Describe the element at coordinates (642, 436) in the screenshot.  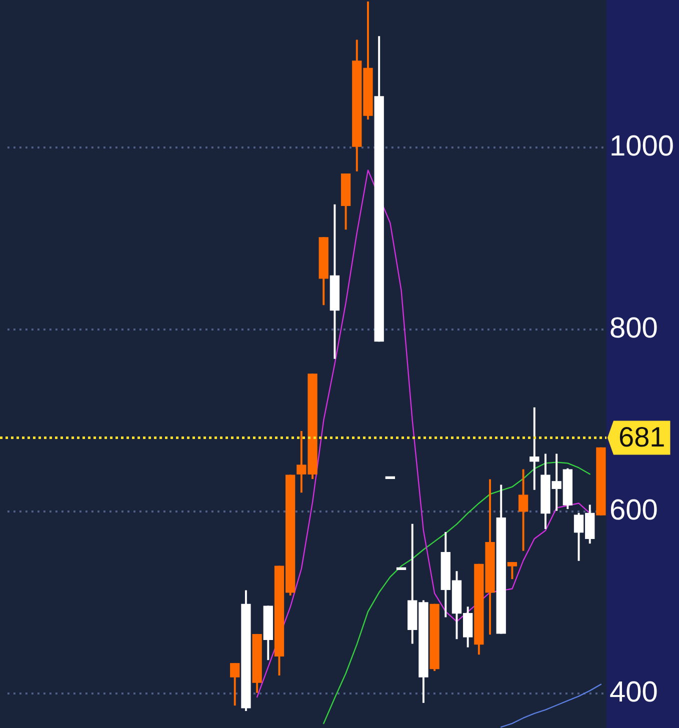
I see `ref-line-label: 681` at that location.